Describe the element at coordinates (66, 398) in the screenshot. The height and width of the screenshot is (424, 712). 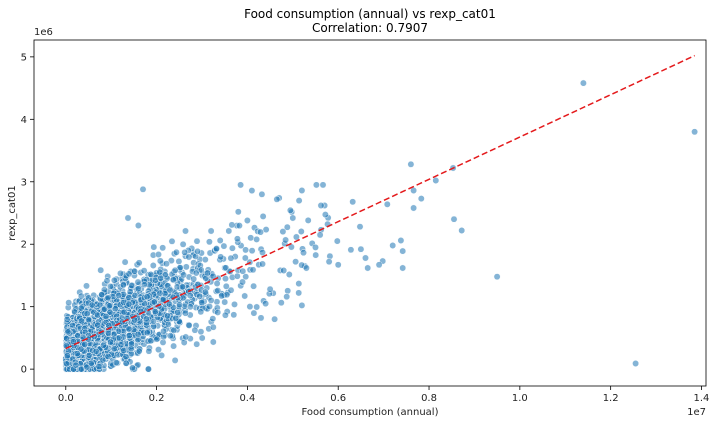
I see `x-tick-label: 0.0` at that location.